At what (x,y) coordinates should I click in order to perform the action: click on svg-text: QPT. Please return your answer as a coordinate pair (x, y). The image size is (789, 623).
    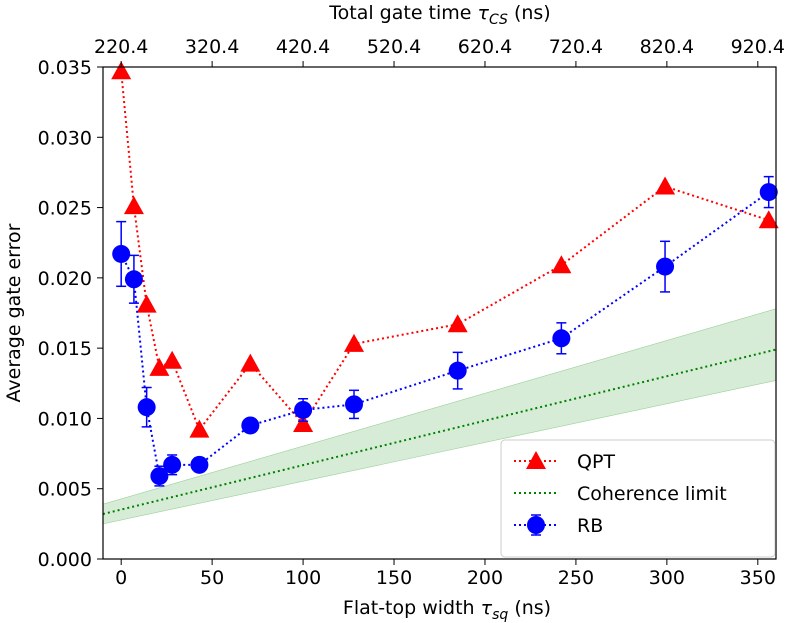
    Looking at the image, I should click on (596, 462).